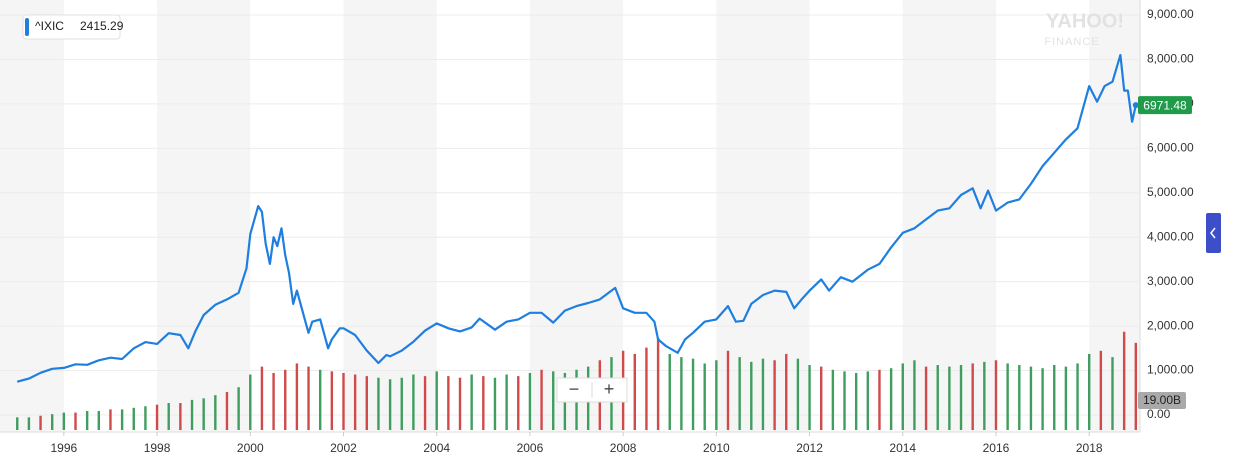 This screenshot has width=1245, height=472. I want to click on y-tick-label: 4,000.00, so click(1170, 236).